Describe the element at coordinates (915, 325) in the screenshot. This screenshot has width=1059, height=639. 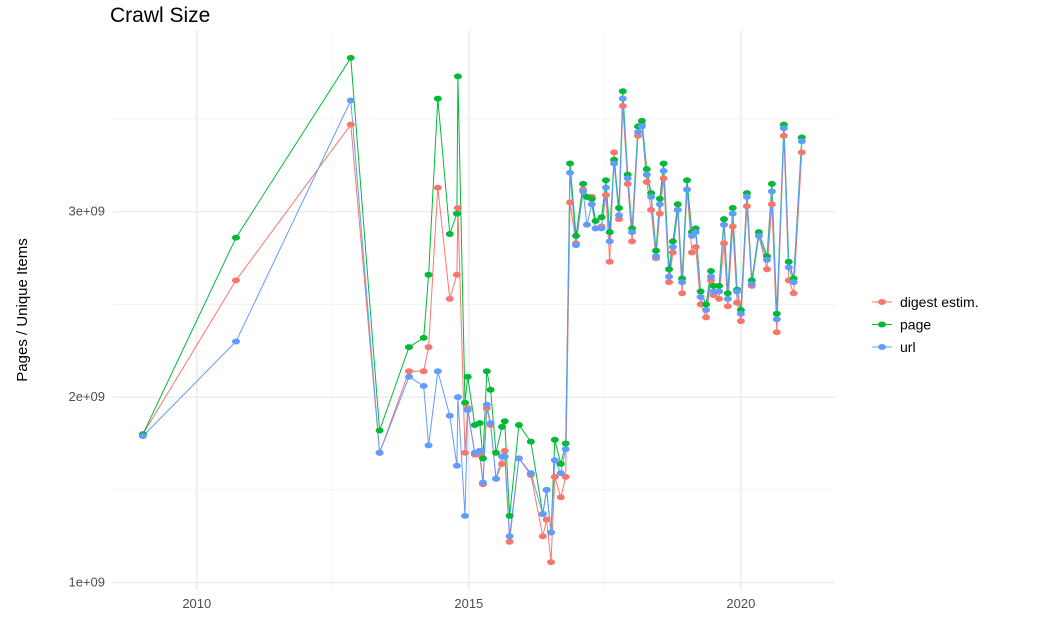
I see `legend-label: page` at that location.